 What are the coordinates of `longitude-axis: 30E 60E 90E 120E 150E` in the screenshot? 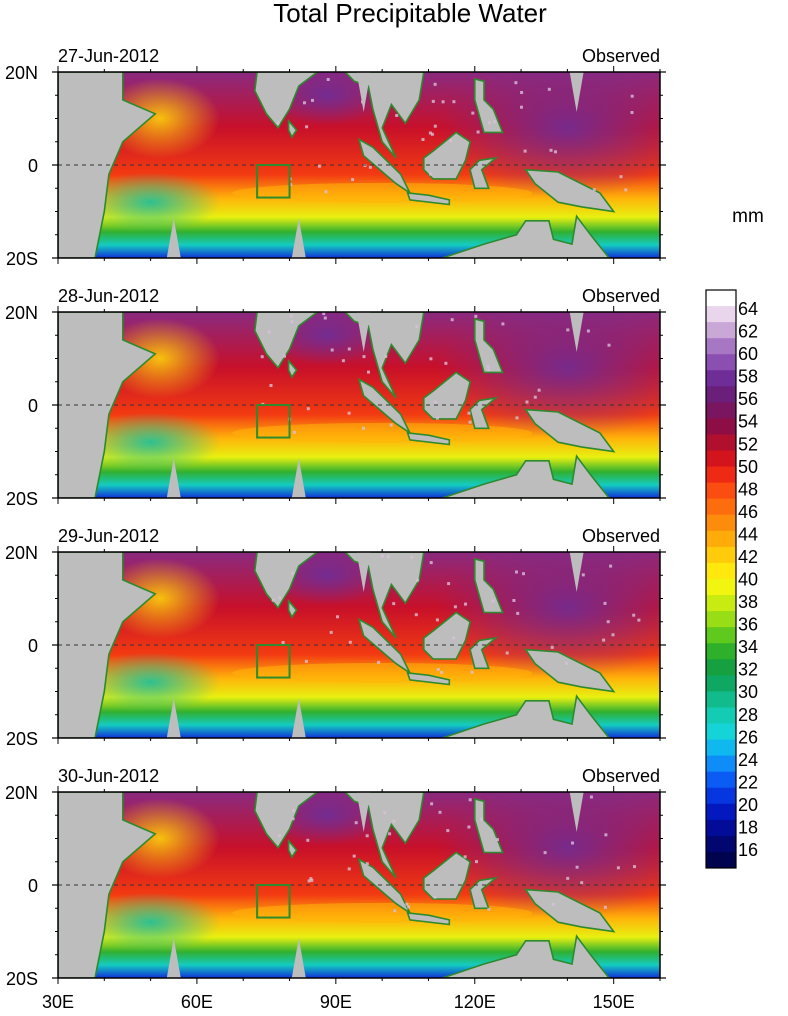 It's located at (338, 1002).